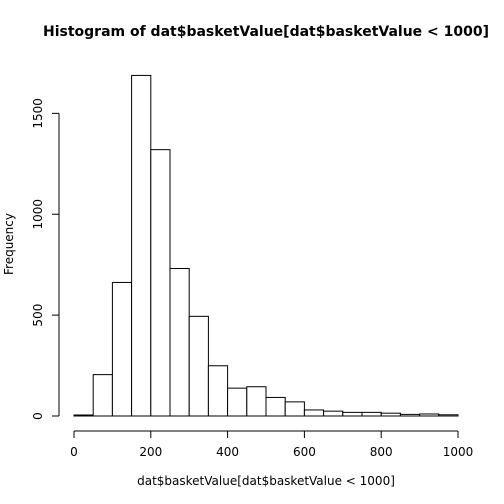  Describe the element at coordinates (272, 444) in the screenshot. I see `x-axis: 0 200 400 600 800 1000` at that location.